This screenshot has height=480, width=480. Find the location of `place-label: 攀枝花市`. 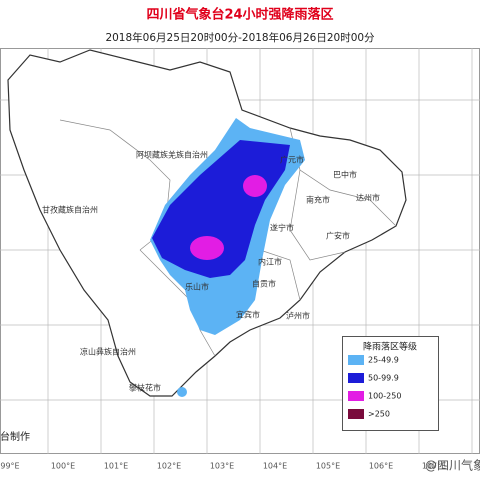

place-label: 攀枝花市 is located at coordinates (145, 388).